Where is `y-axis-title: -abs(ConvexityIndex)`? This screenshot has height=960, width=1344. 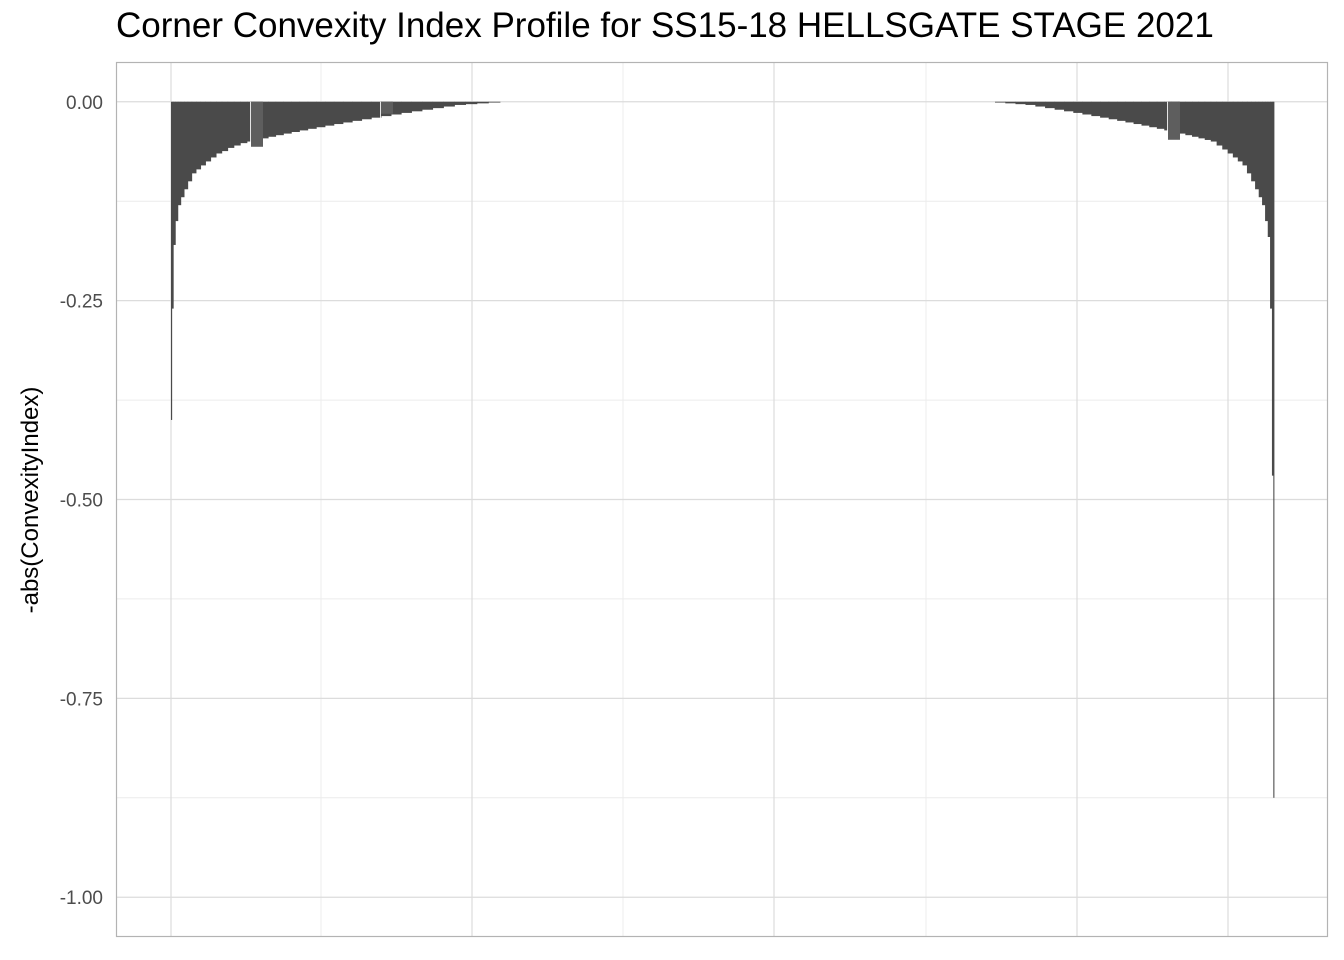 y-axis-title: -abs(ConvexityIndex) is located at coordinates (30, 500).